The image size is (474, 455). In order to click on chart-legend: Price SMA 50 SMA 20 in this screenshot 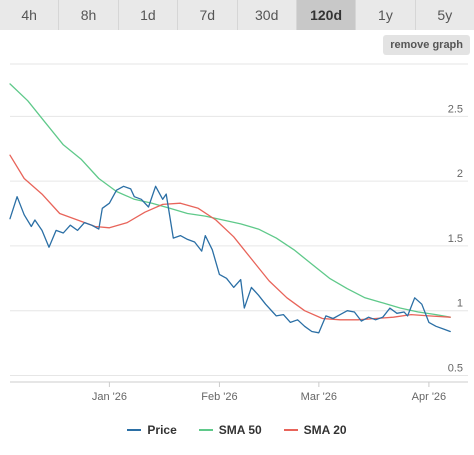, I will do `click(237, 430)`.